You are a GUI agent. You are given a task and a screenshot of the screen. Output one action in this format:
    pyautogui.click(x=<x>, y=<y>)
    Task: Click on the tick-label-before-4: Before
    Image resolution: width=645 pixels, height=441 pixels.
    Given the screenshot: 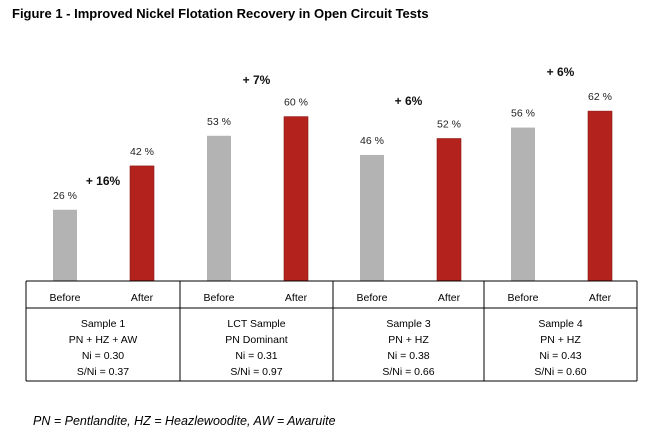 What is the action you would take?
    pyautogui.click(x=523, y=298)
    